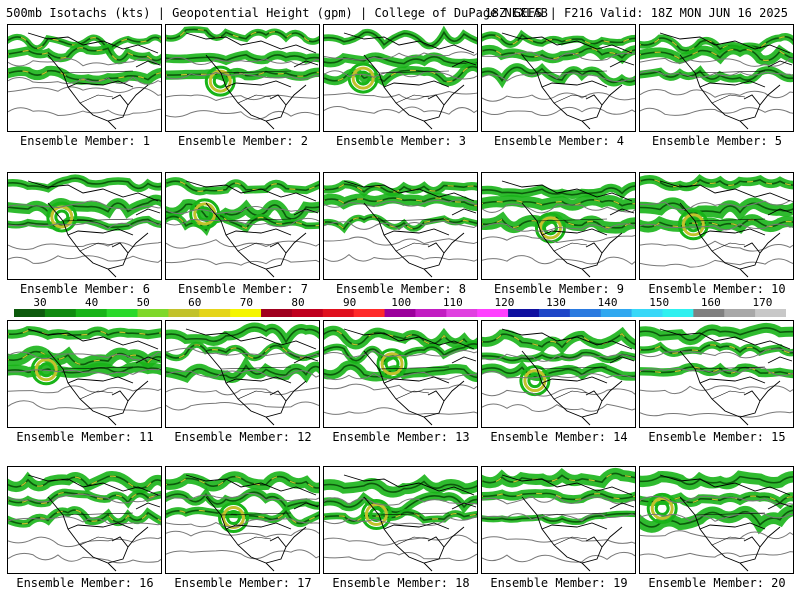 The width and height of the screenshot is (800, 600). What do you see at coordinates (717, 583) in the screenshot?
I see `ensemble-member-label: Ensemble Member: 20` at bounding box center [717, 583].